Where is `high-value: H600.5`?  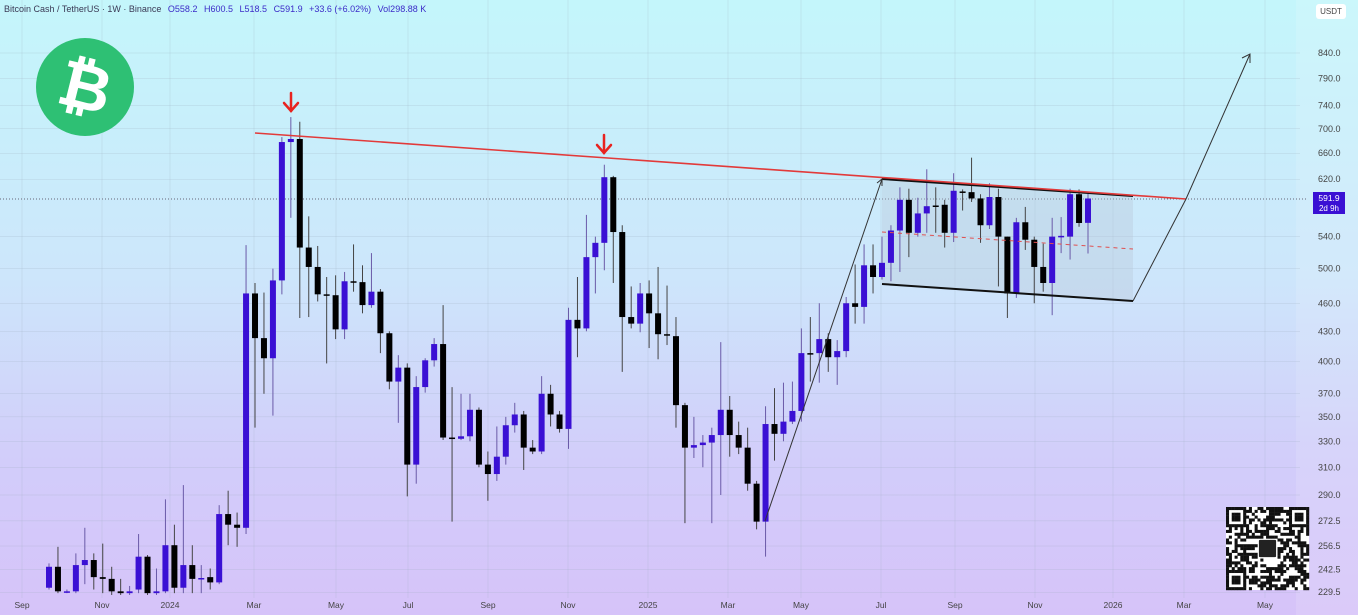 high-value: H600.5 is located at coordinates (218, 9).